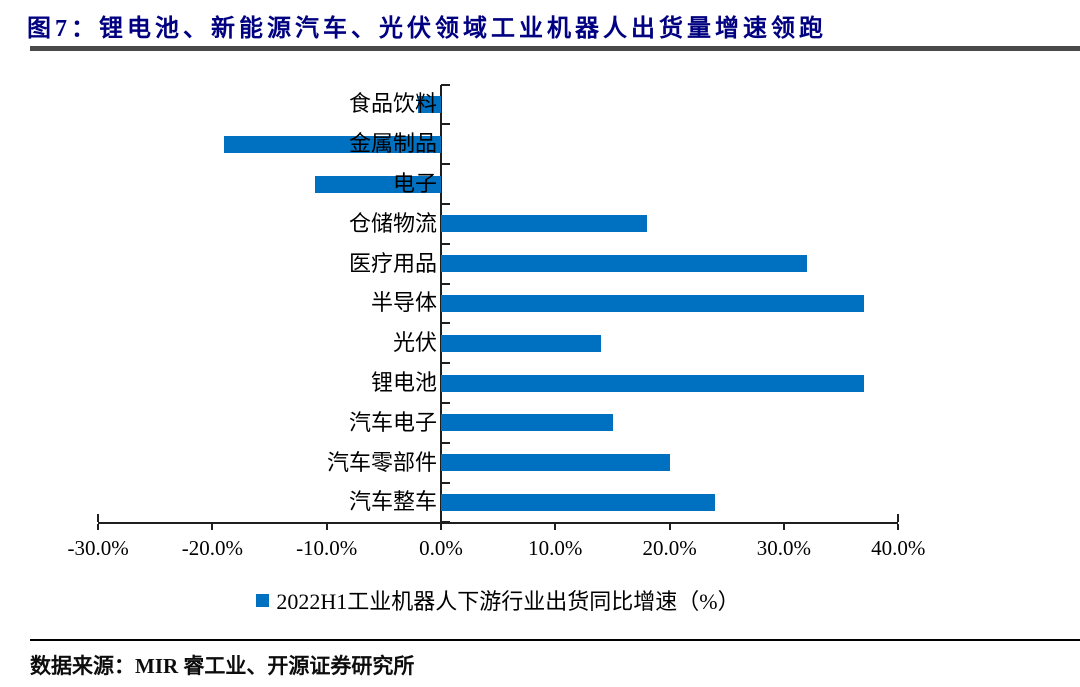 The width and height of the screenshot is (1080, 687). What do you see at coordinates (403, 303) in the screenshot?
I see `category-label: 半导体` at bounding box center [403, 303].